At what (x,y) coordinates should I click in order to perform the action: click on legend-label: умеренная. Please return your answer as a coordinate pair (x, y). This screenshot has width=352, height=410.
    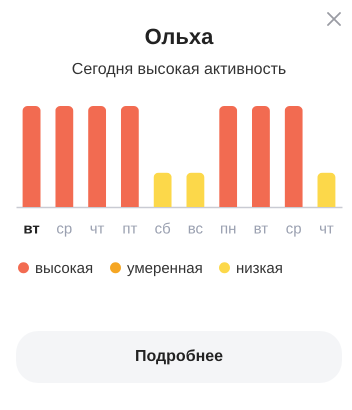
    Looking at the image, I should click on (165, 268).